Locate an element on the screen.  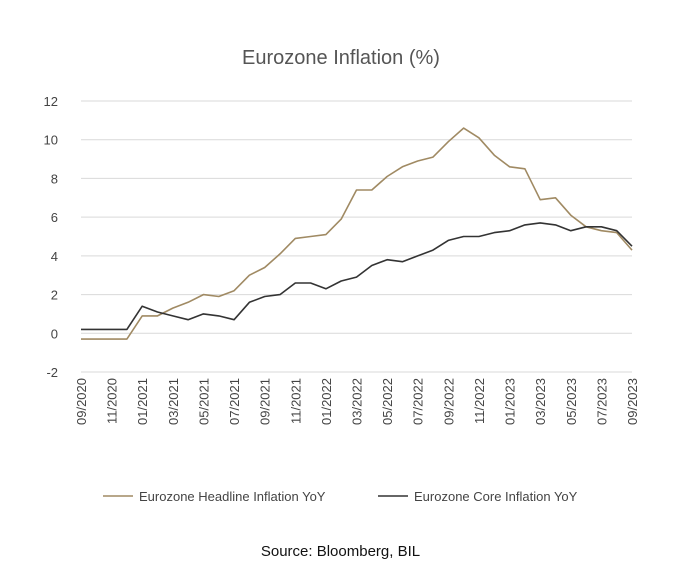
legend-label: Eurozone Core Inflation YoY is located at coordinates (496, 496).